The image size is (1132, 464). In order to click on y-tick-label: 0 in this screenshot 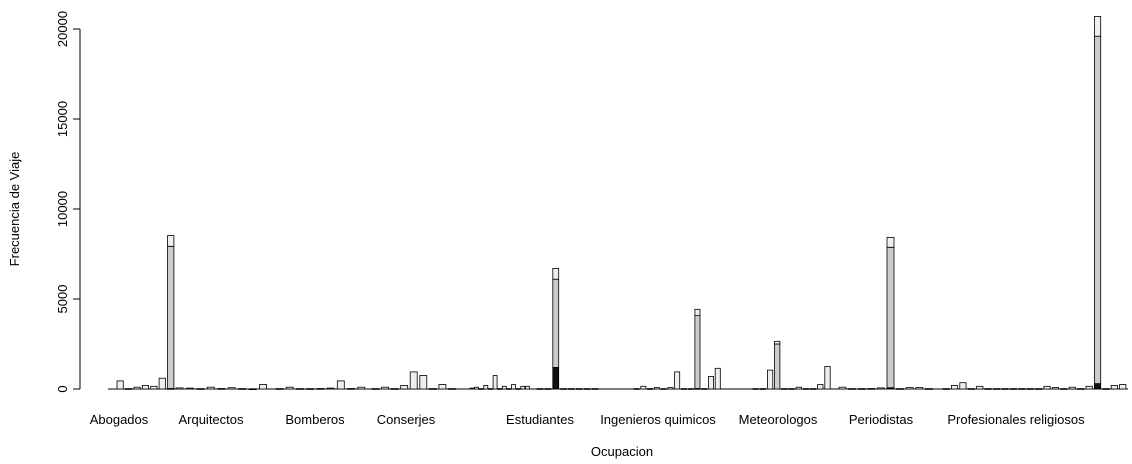, I will do `click(62, 388)`.